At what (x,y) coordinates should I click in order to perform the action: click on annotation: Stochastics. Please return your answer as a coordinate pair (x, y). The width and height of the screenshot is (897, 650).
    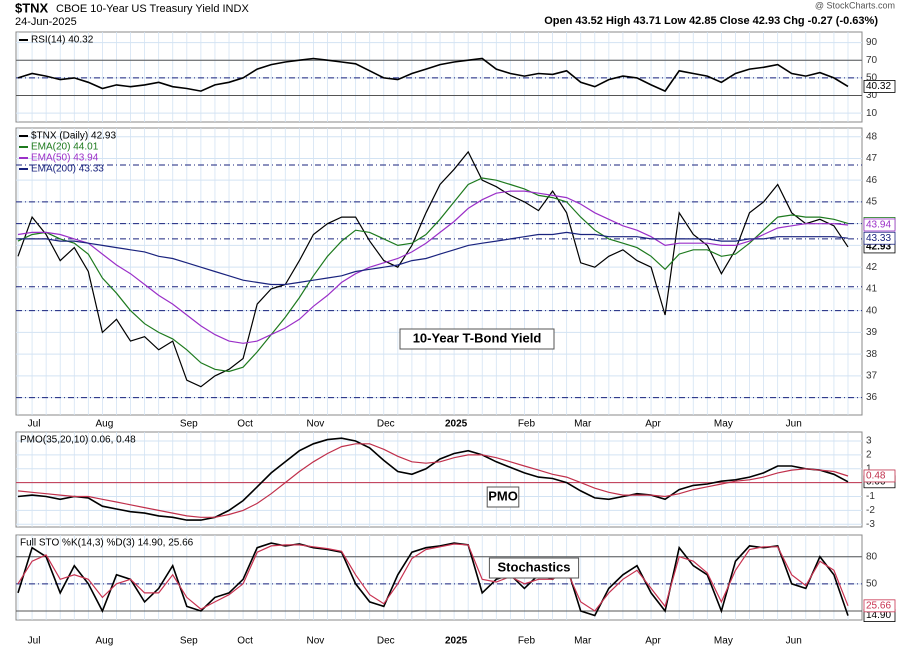
    Looking at the image, I should click on (534, 566).